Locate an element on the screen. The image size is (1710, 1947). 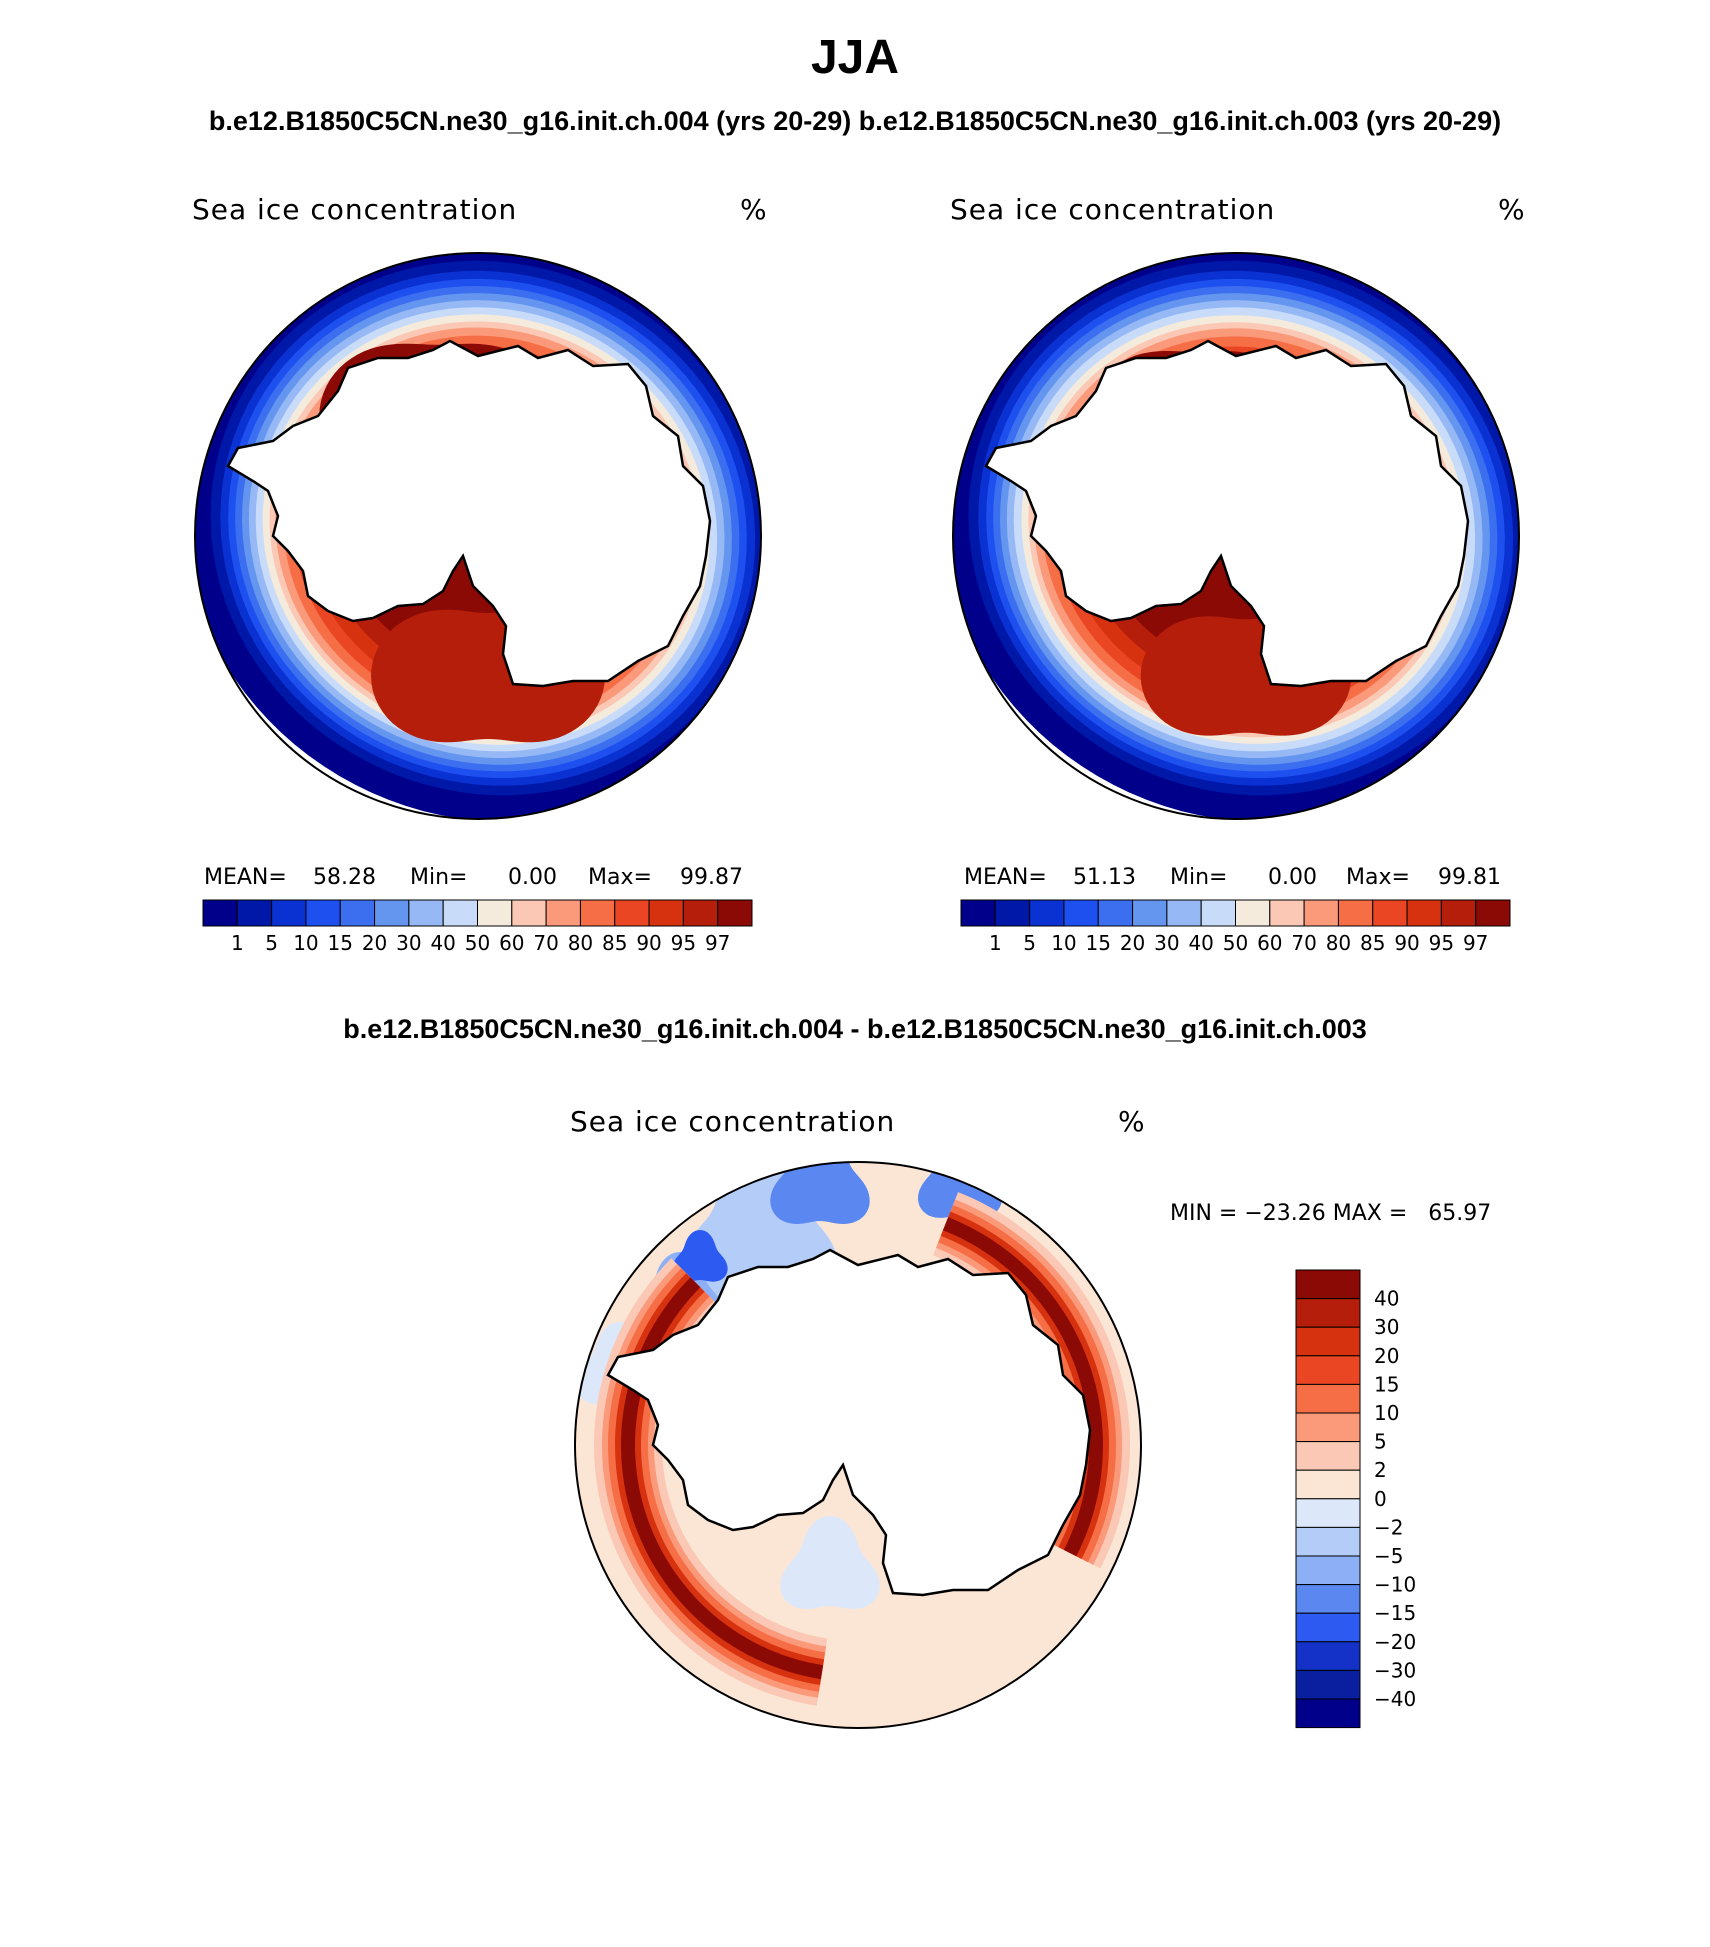
colorbar: 1 5 10 15 20 30 40 50 60 70 80 85 90 95 97 is located at coordinates (1235, 927).